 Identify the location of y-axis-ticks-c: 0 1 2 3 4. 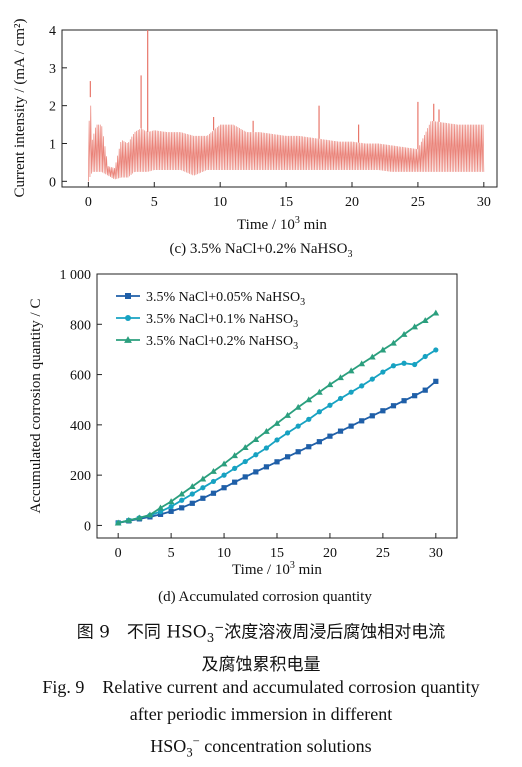
(58, 107).